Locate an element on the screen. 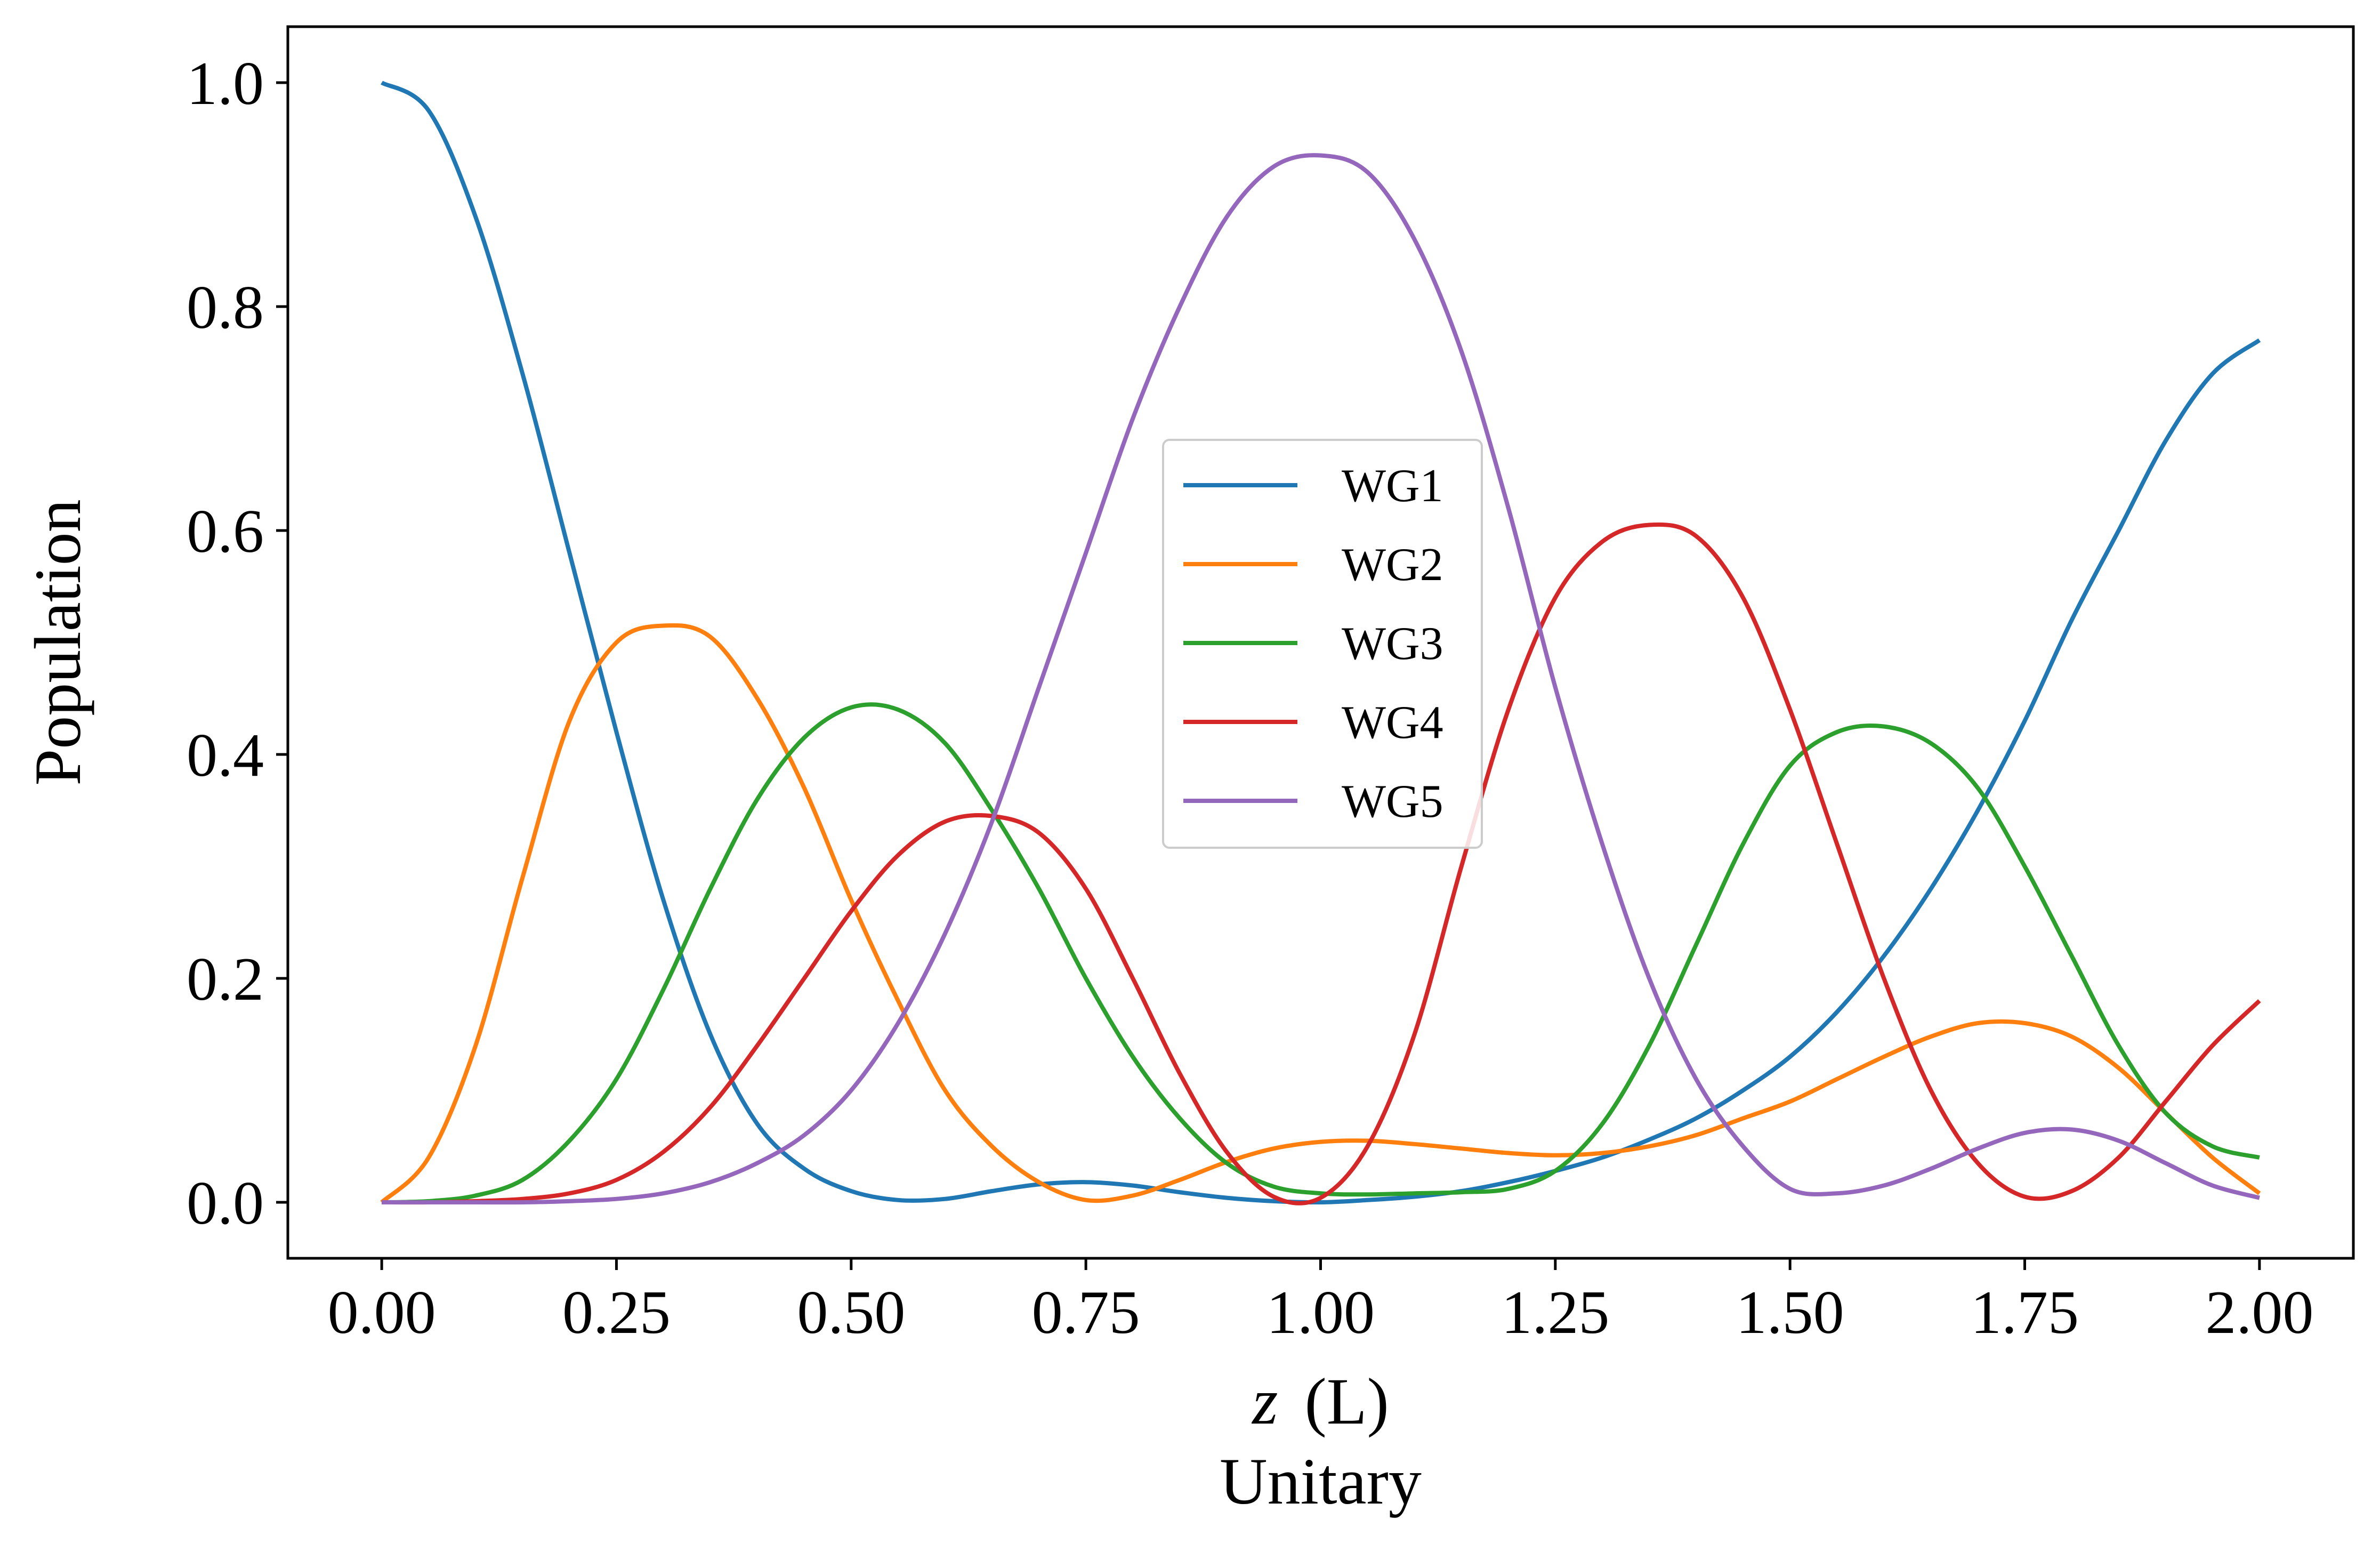 The image size is (2380, 1543). x-axis-label-unit: (L) is located at coordinates (1346, 1401).